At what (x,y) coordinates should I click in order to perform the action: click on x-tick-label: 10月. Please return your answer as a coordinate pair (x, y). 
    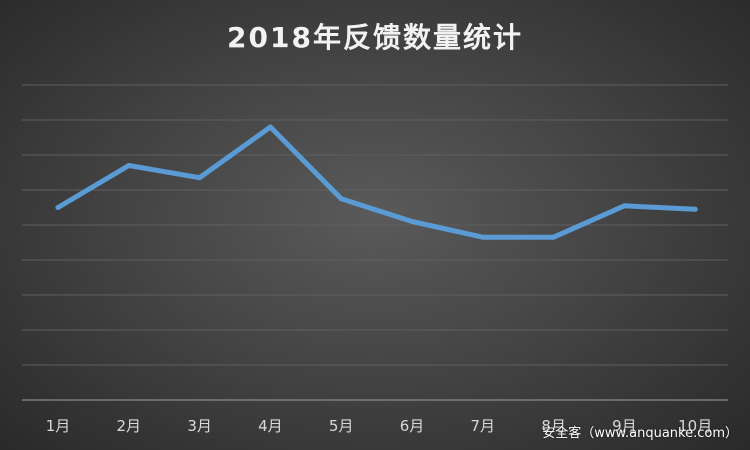
    Looking at the image, I should click on (695, 426).